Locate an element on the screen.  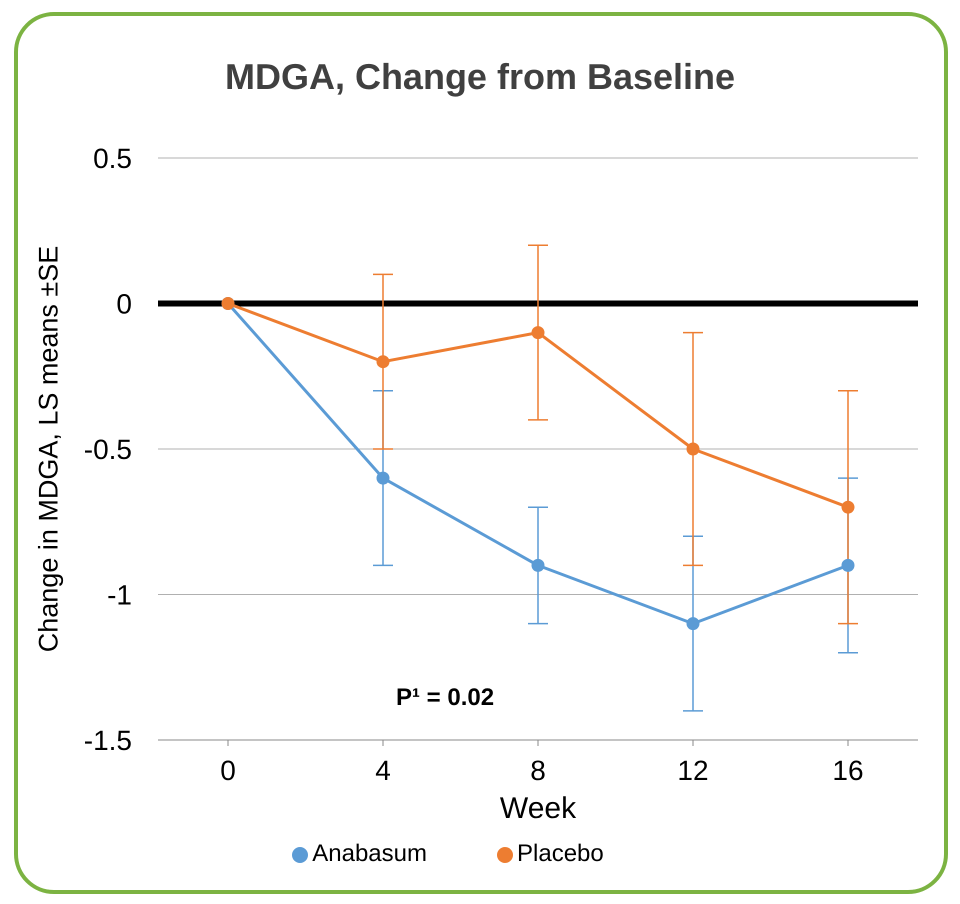
y-tick-label: 0 is located at coordinates (124, 304).